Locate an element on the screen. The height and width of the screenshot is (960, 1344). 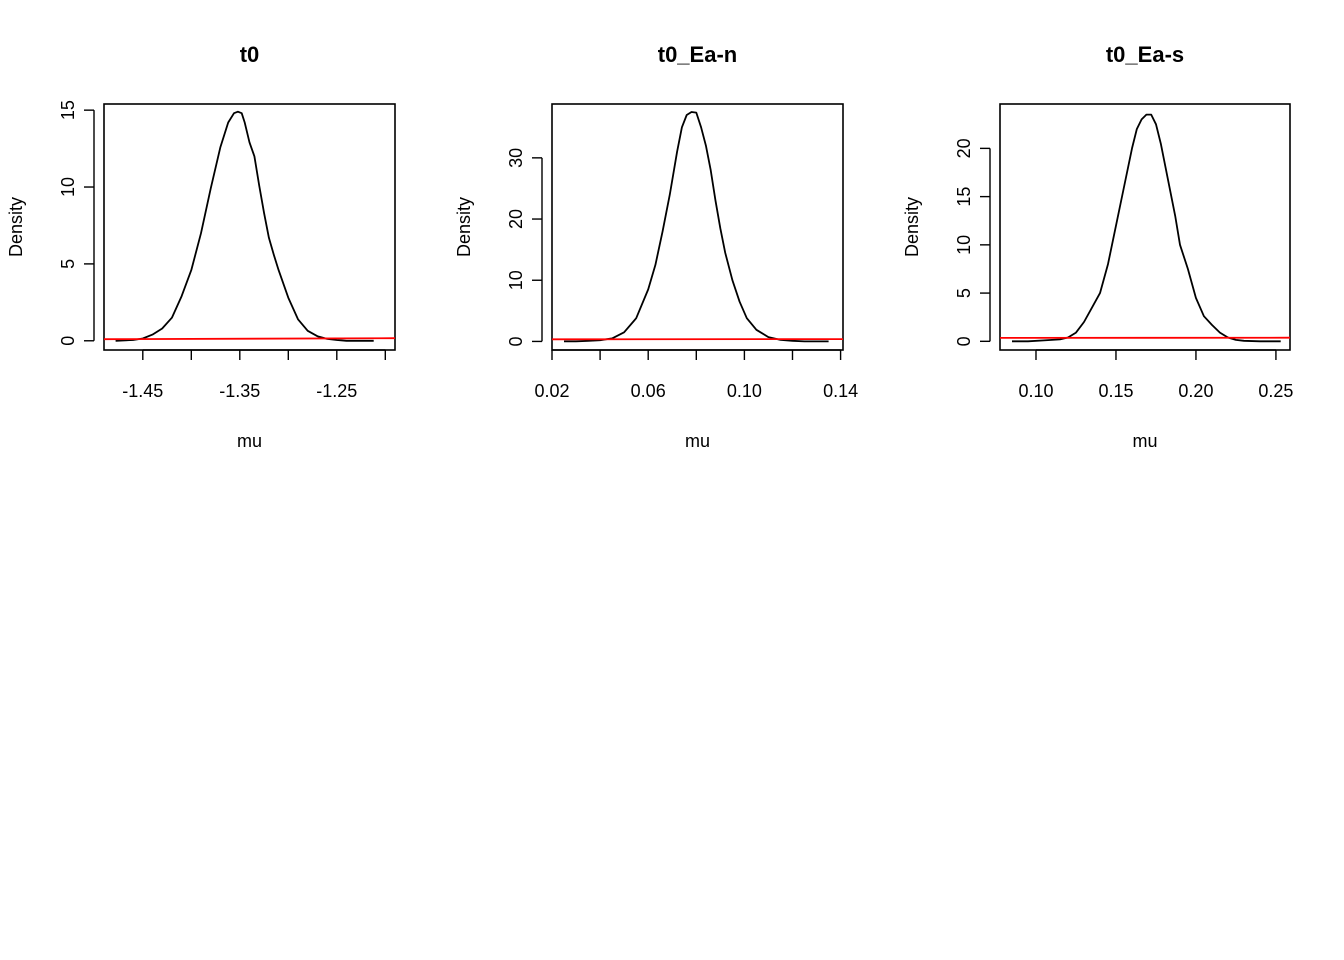
panel-title: t0_Ea-n is located at coordinates (697, 54).